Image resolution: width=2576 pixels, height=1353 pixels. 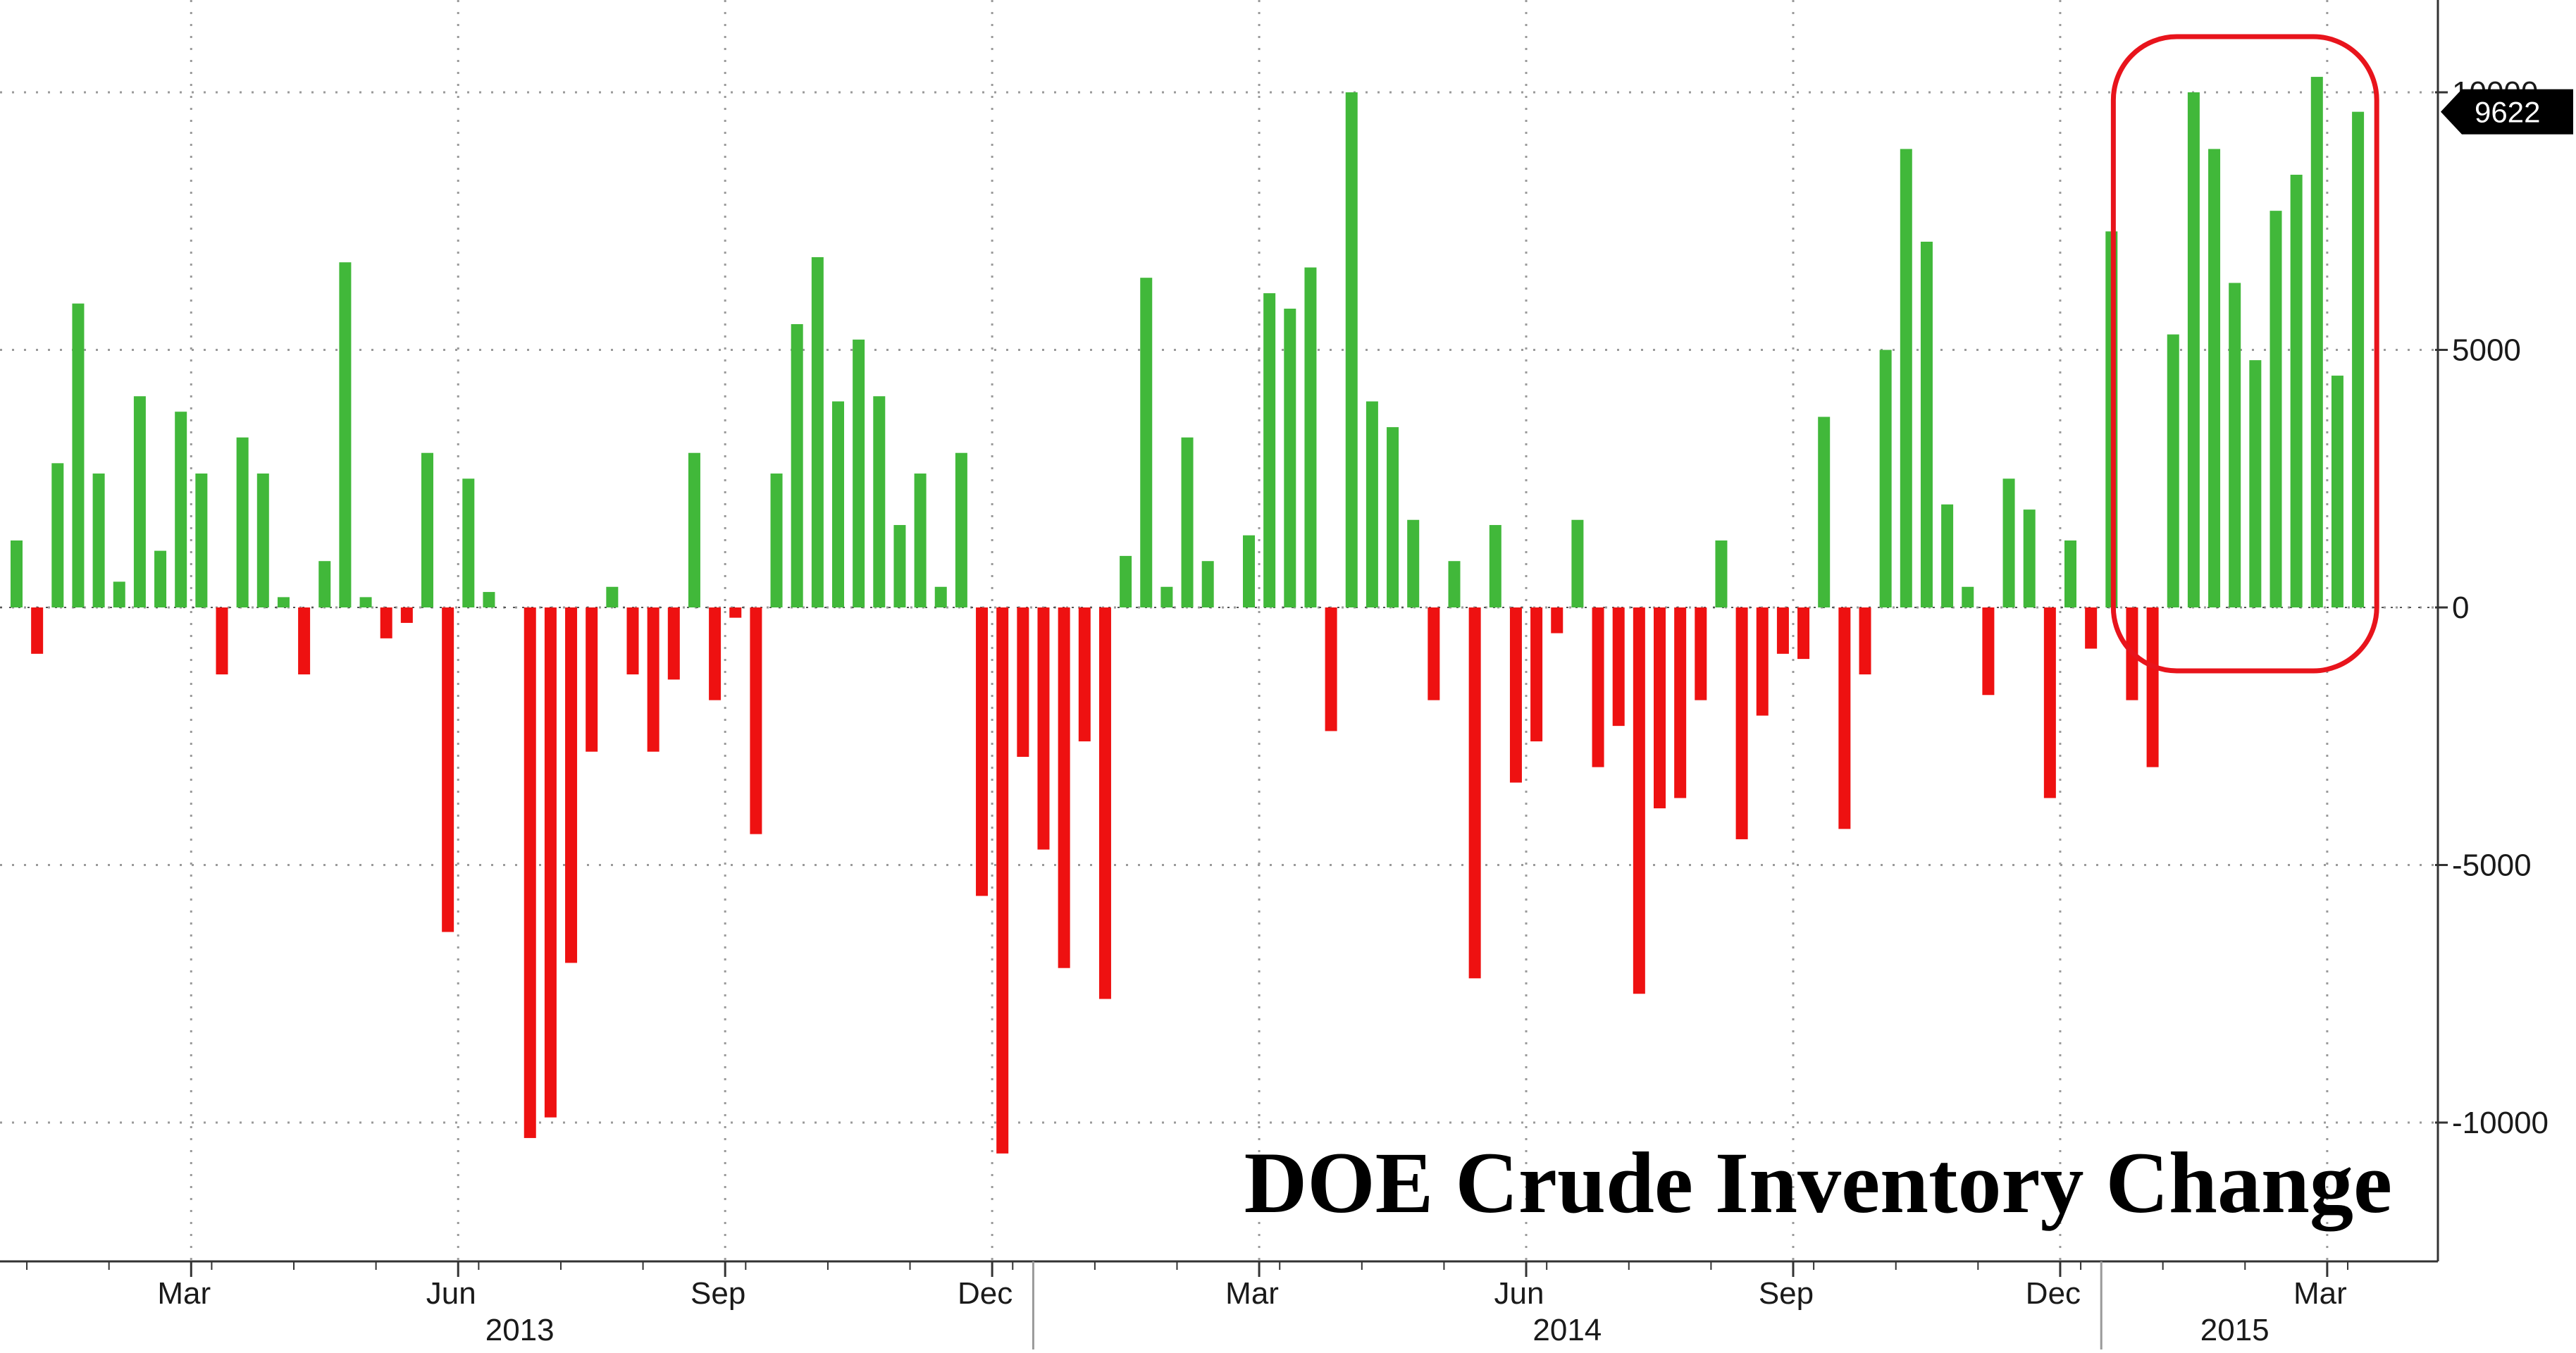 I want to click on year-label: 2014, so click(x=1567, y=1330).